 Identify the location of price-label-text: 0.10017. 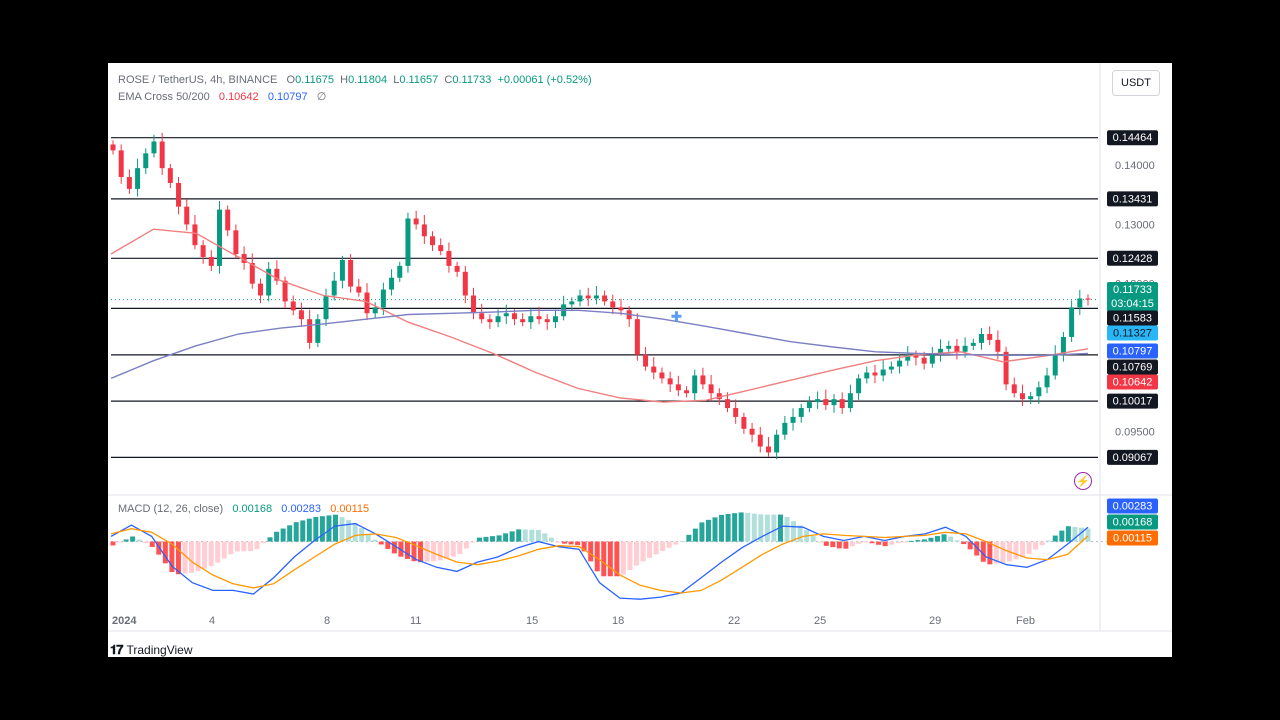
(1133, 402).